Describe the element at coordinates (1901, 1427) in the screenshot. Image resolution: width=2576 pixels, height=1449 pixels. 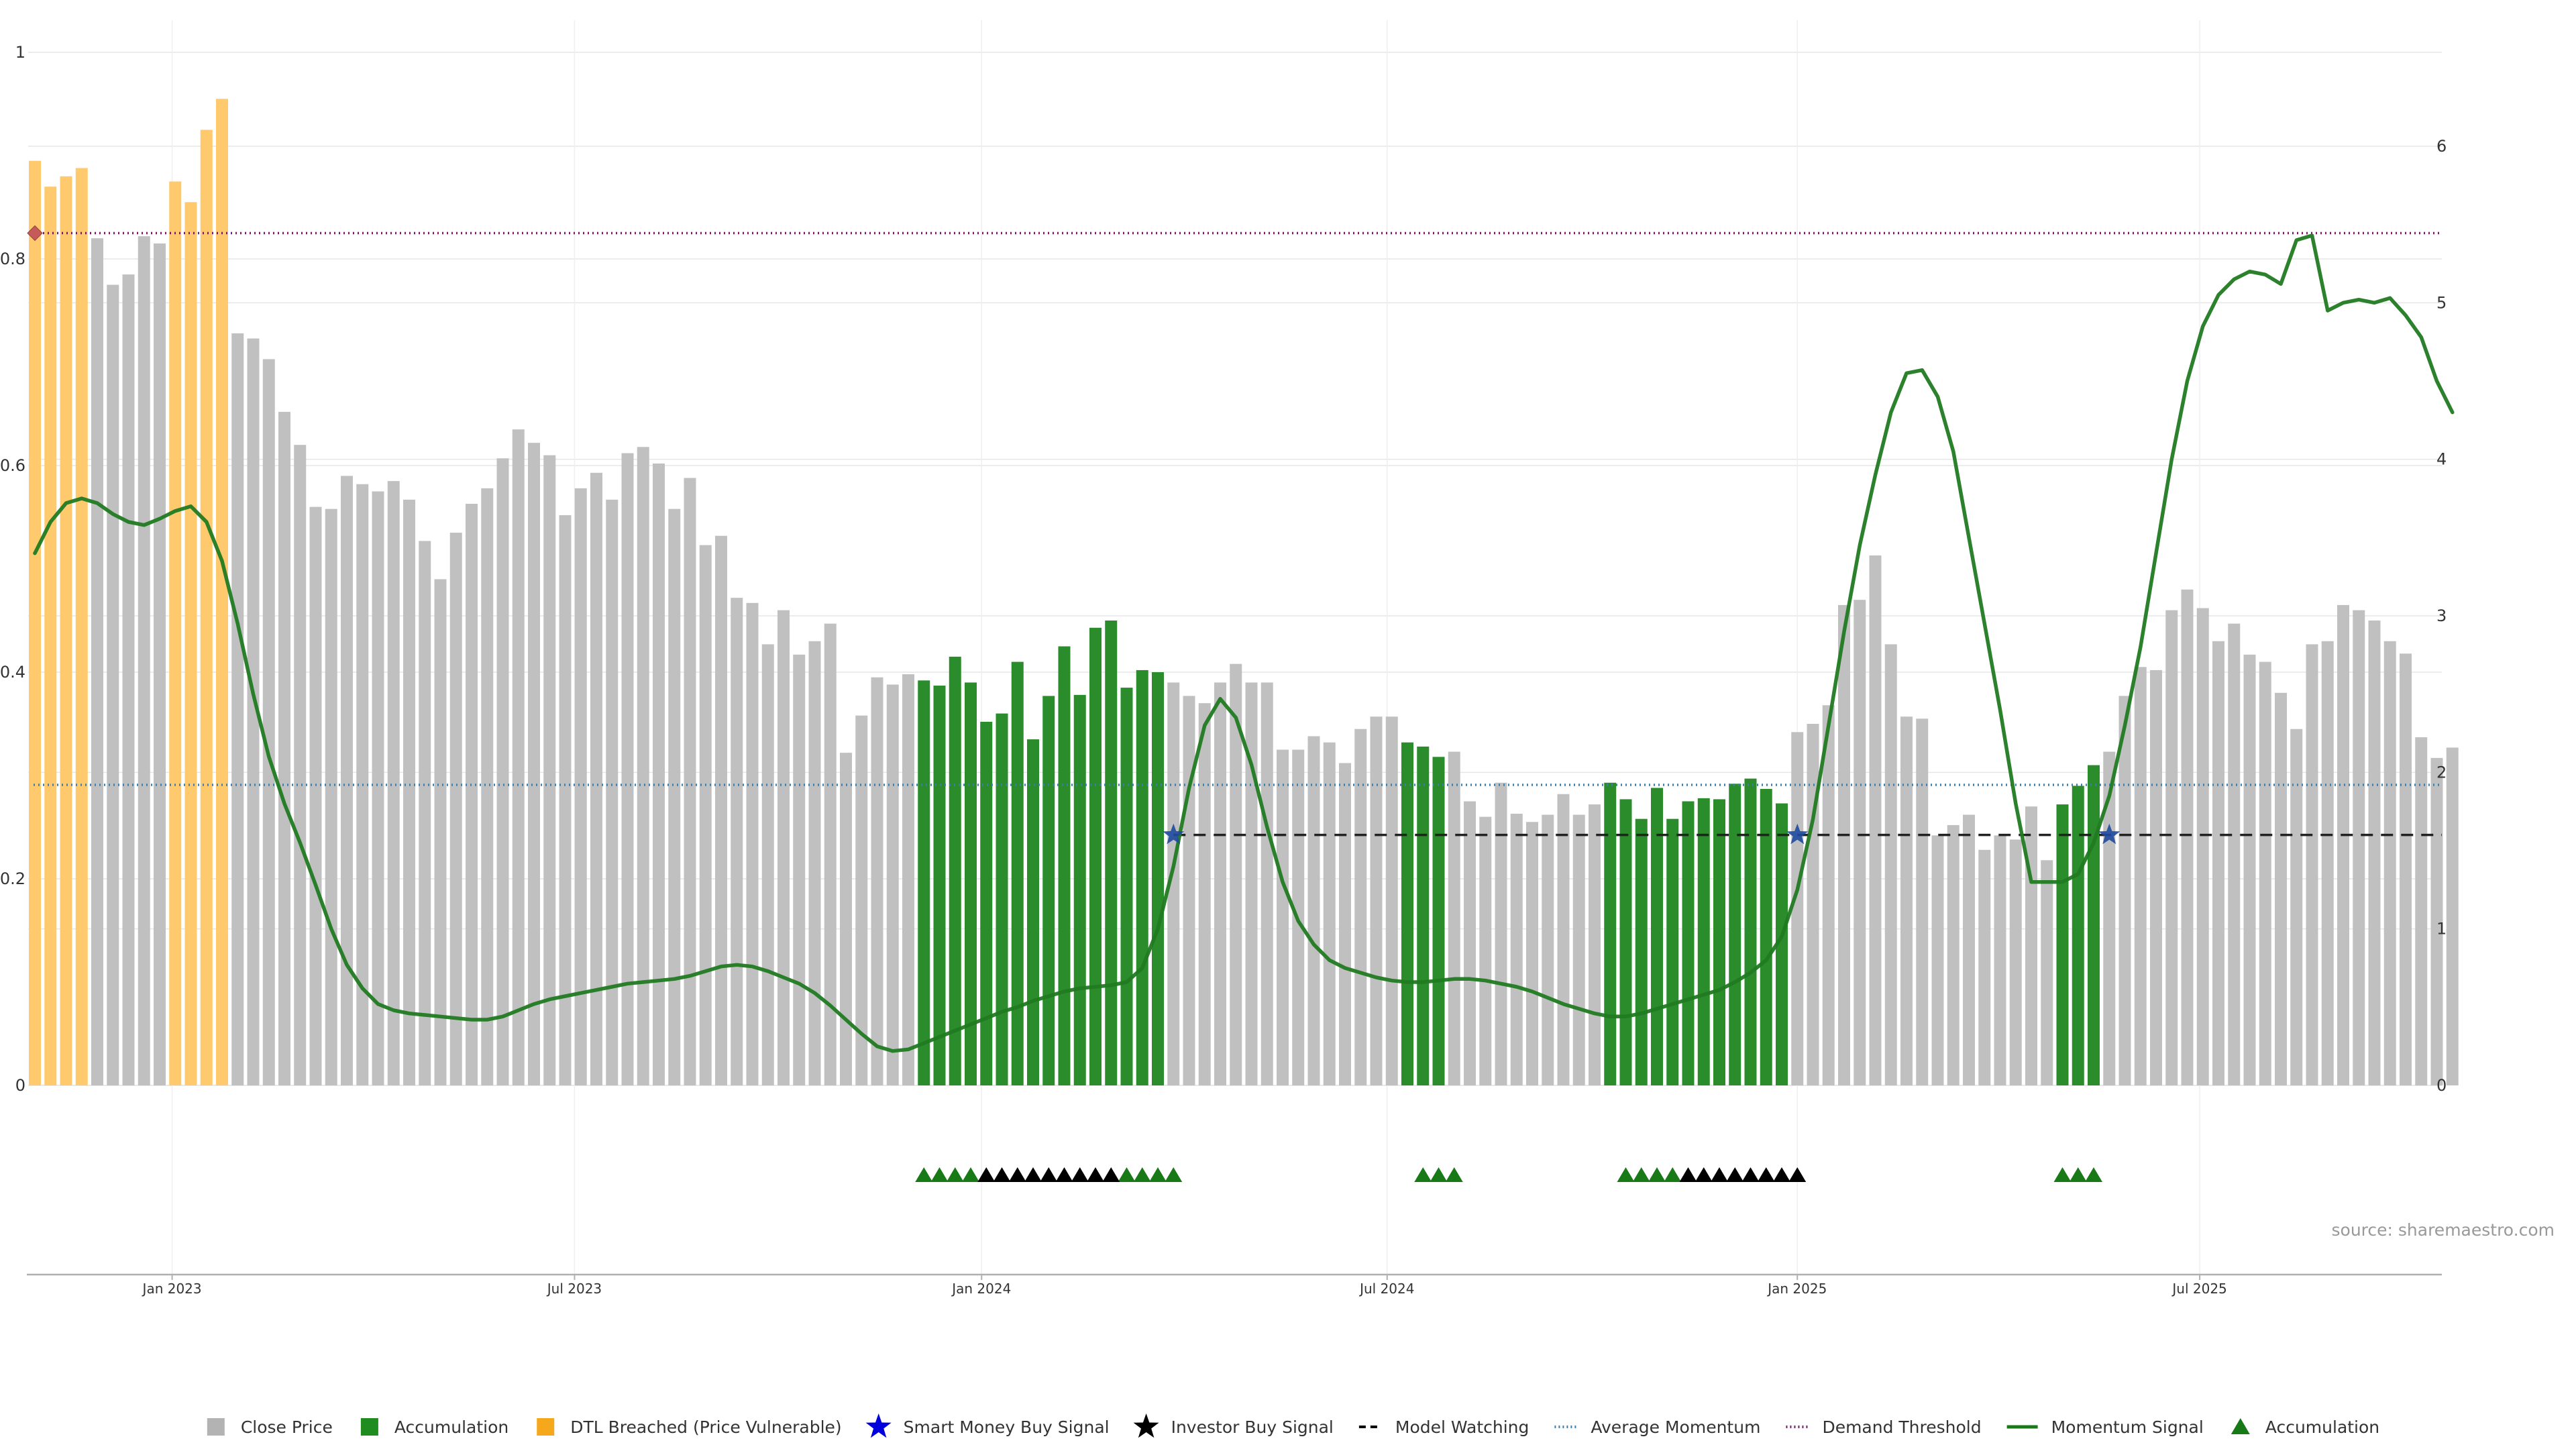
I see `legend-label: Demand Threshold` at that location.